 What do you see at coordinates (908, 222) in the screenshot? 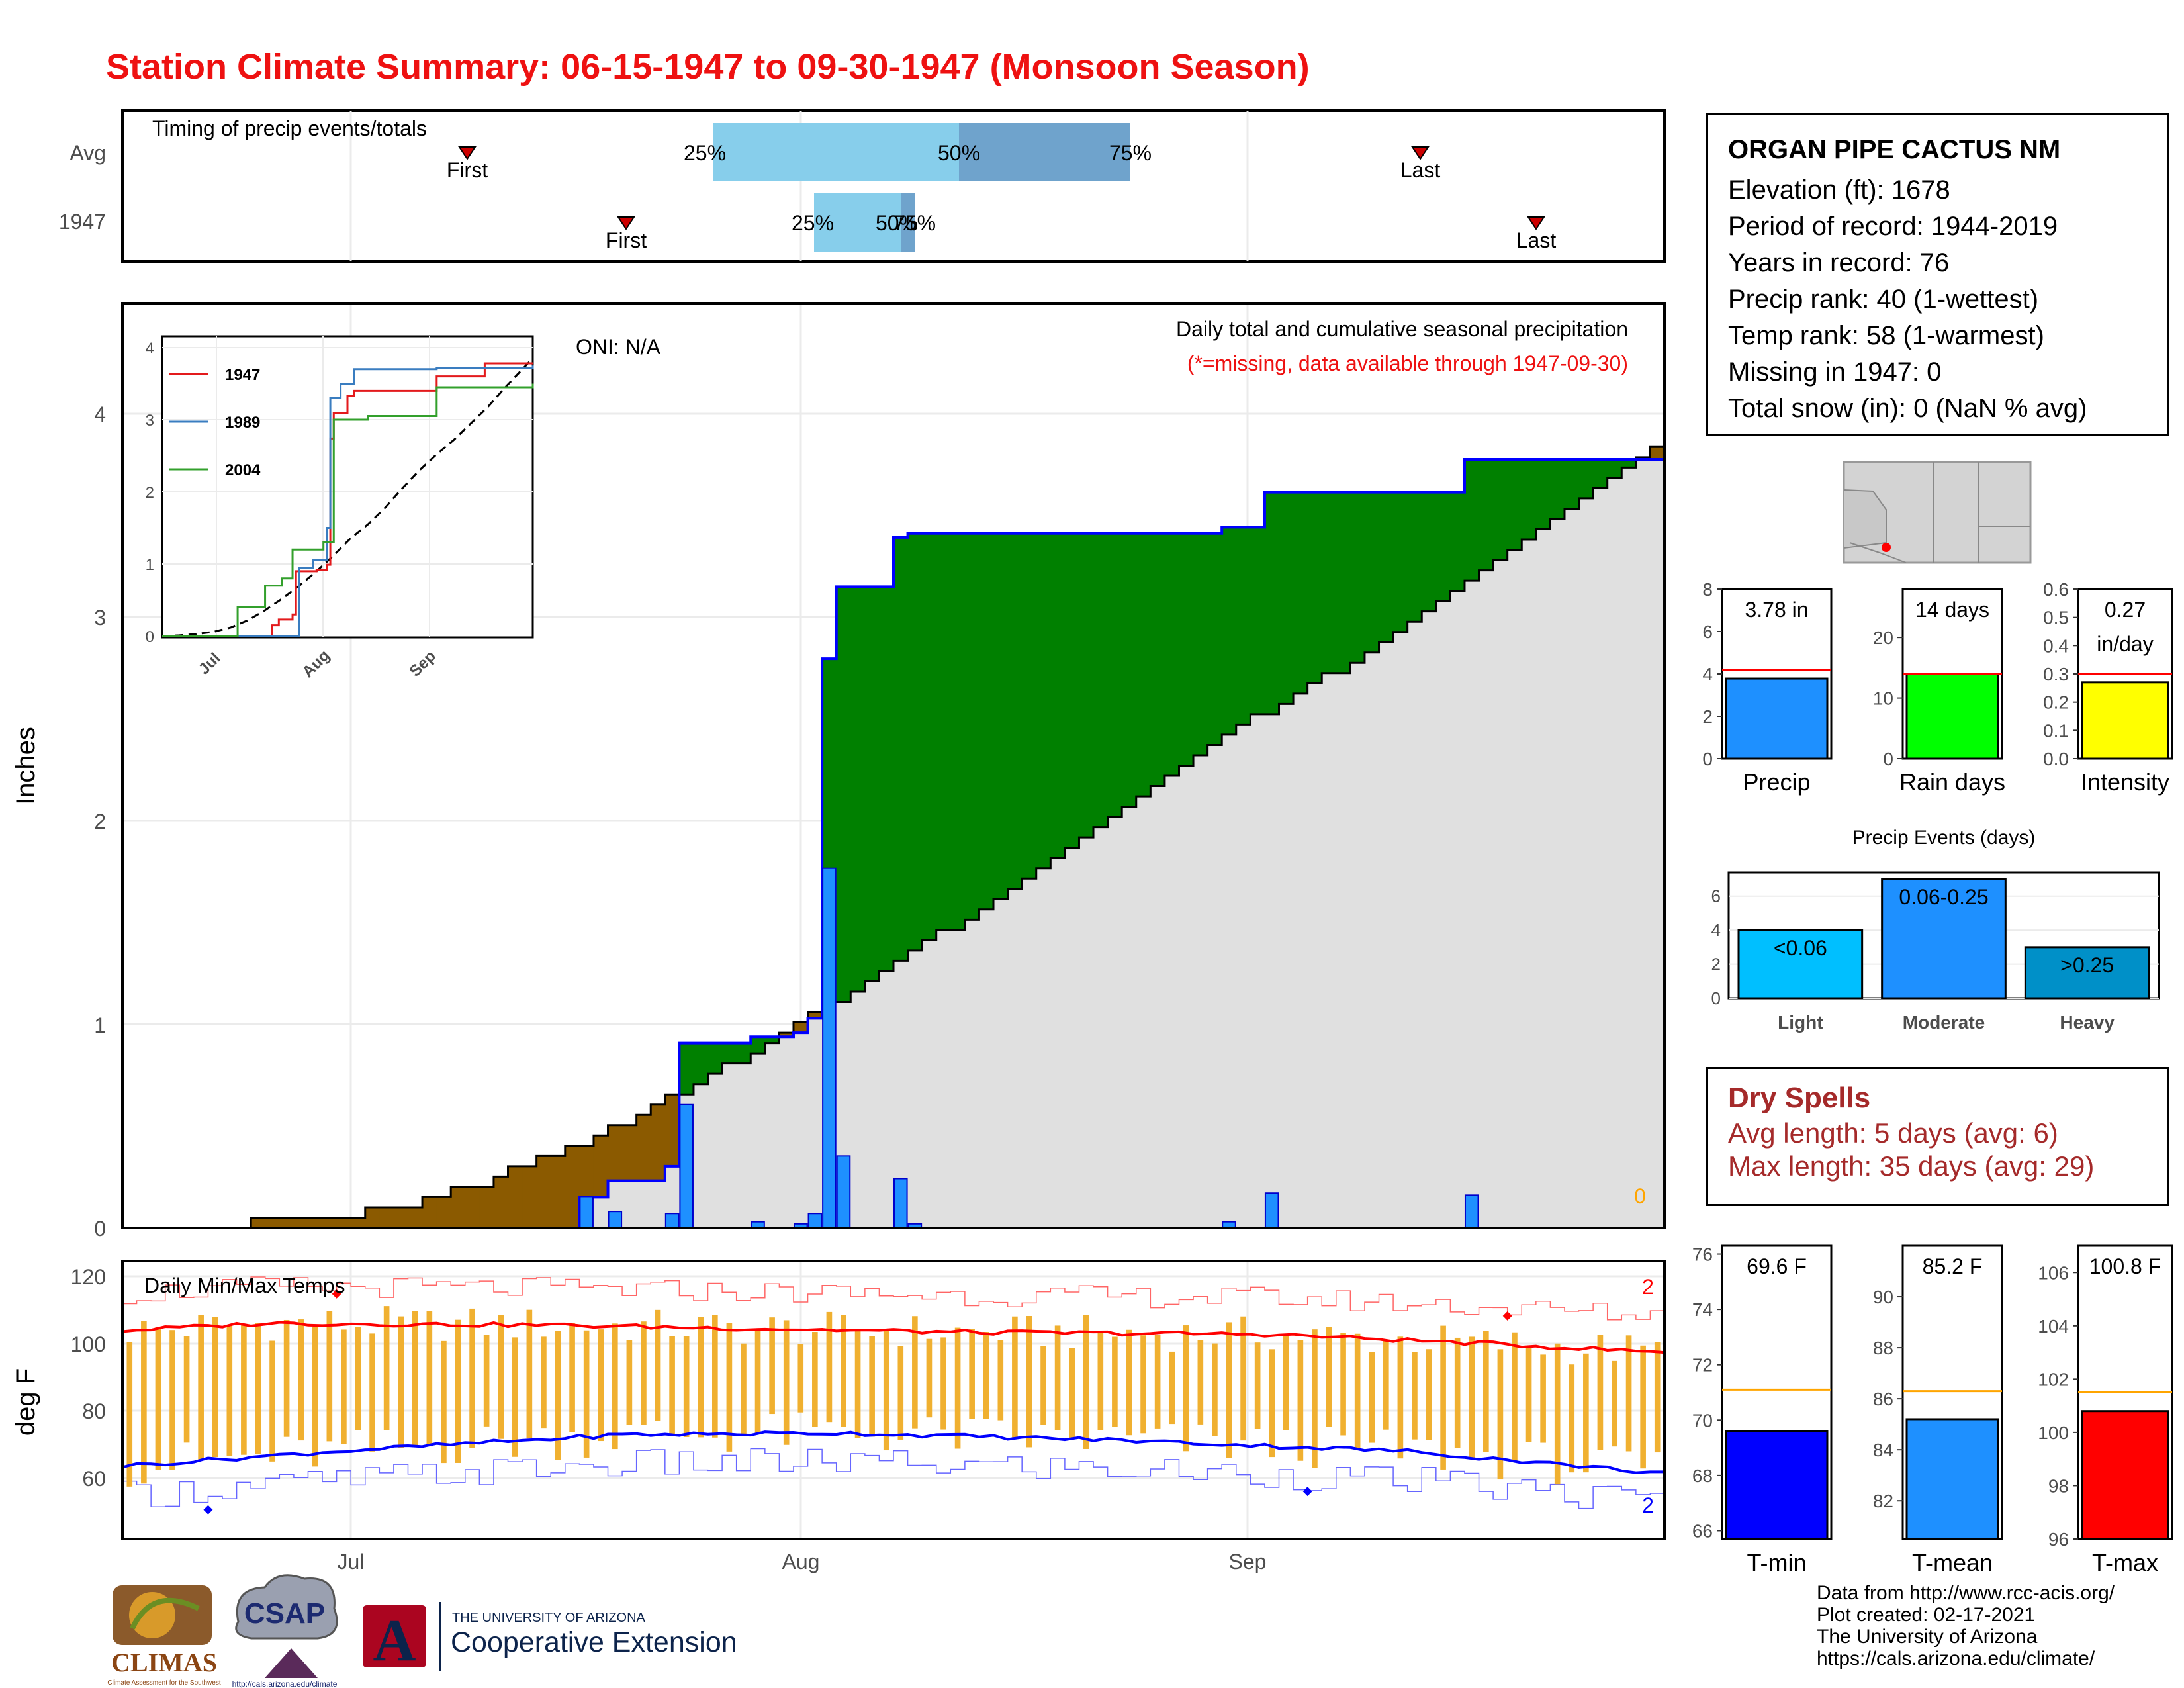
I see `y1947-p50-p75-bar` at bounding box center [908, 222].